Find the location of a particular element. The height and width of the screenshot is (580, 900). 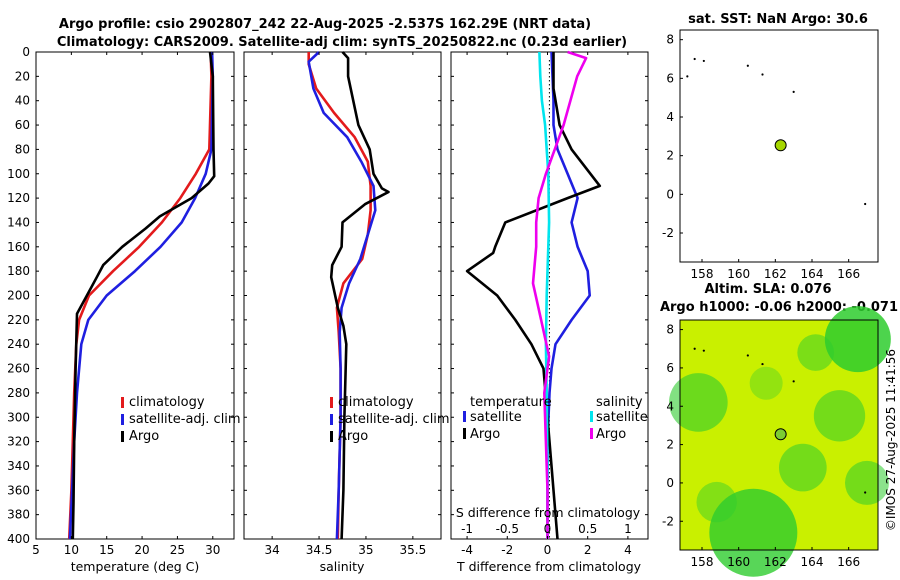

lat-tick-label: 0 is located at coordinates (670, 483).